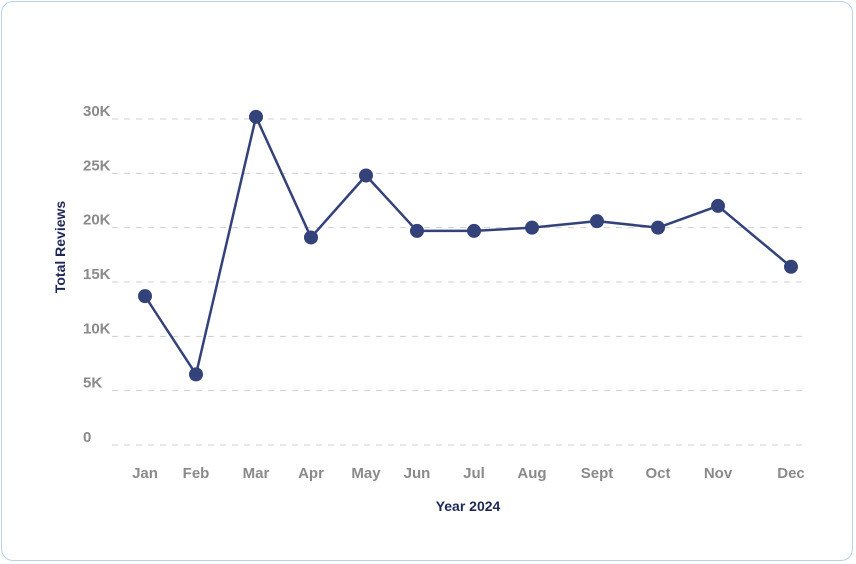  Describe the element at coordinates (417, 230) in the screenshot. I see `data-point-jun` at that location.